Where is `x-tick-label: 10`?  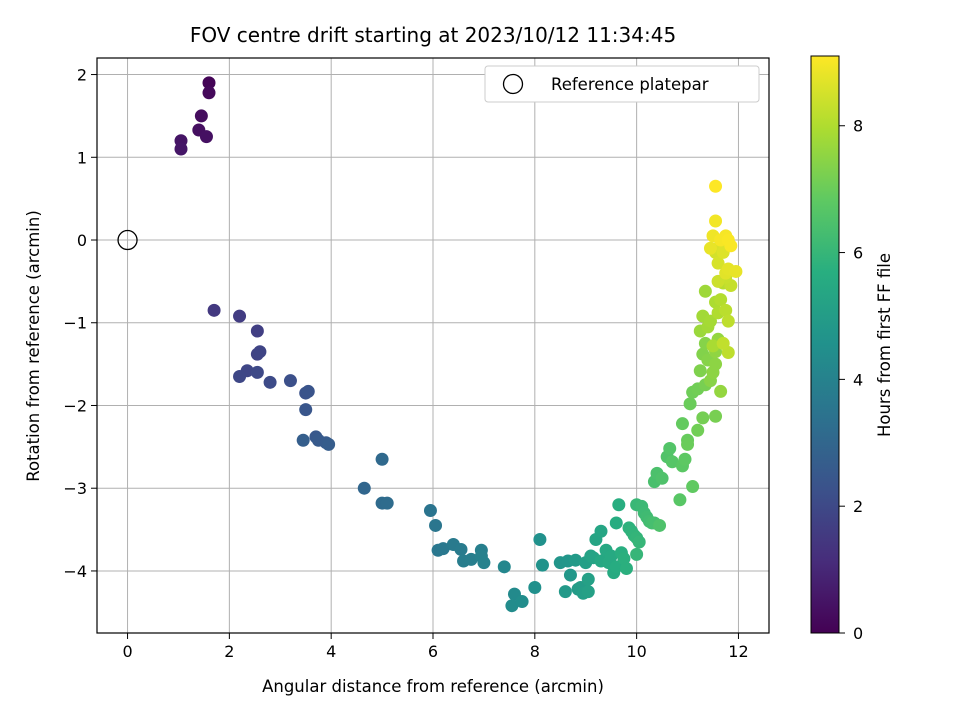 x-tick-label: 10 is located at coordinates (636, 651).